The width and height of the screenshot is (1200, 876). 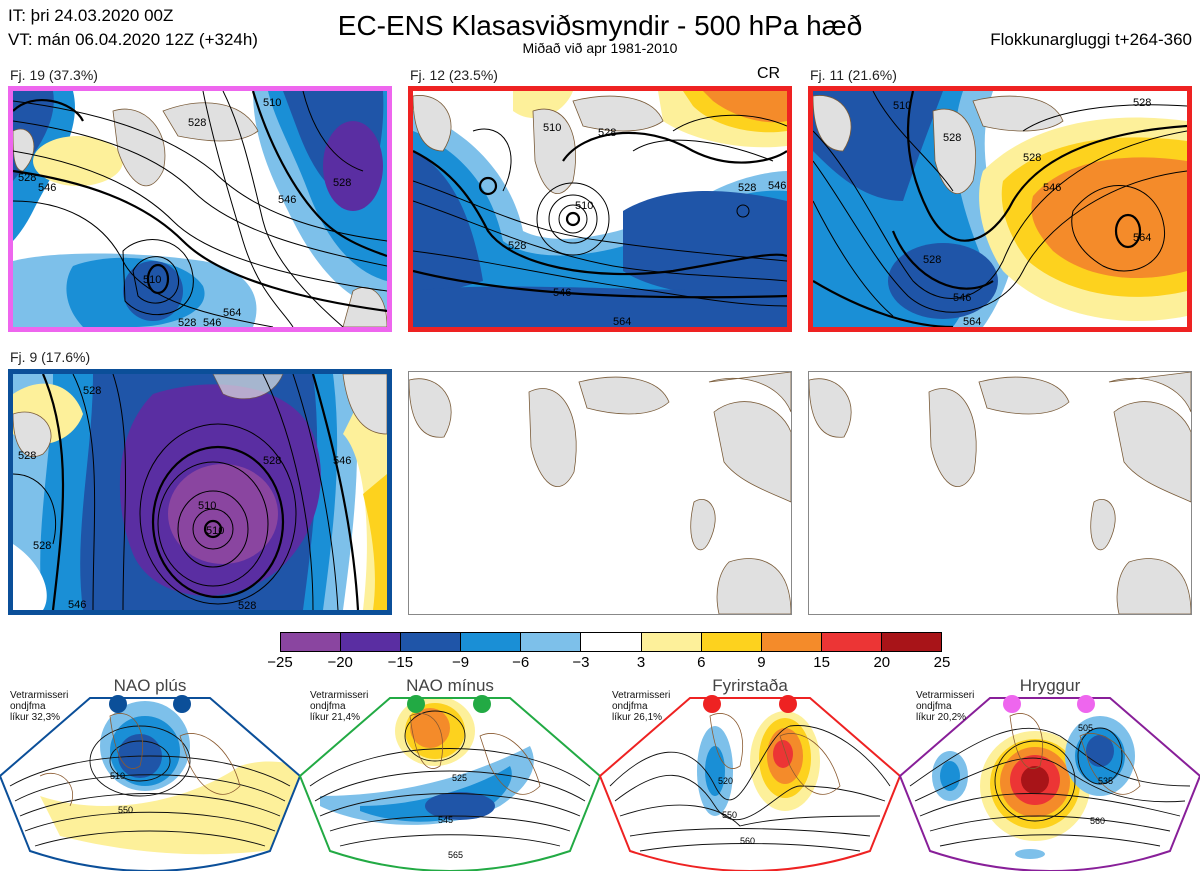 What do you see at coordinates (200, 209) in the screenshot?
I see `cluster-map-fj19: 528 510 528 546 528 546 510 528 546 564` at bounding box center [200, 209].